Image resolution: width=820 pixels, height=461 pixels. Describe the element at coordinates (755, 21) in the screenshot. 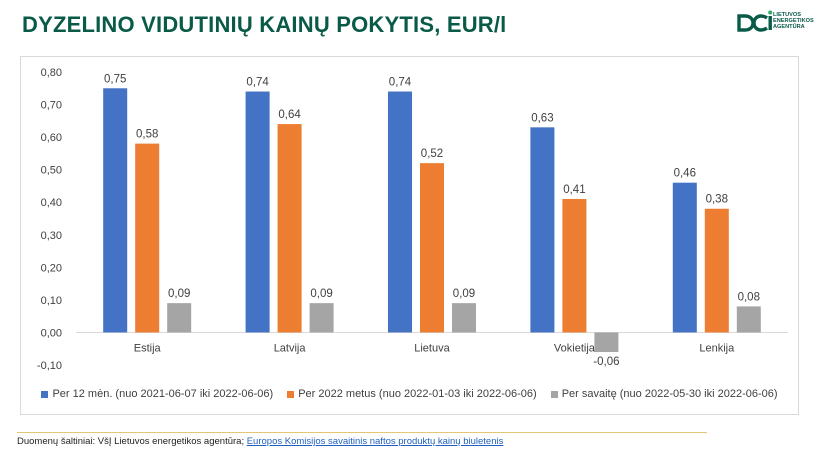

I see `agency-logo-icon` at that location.